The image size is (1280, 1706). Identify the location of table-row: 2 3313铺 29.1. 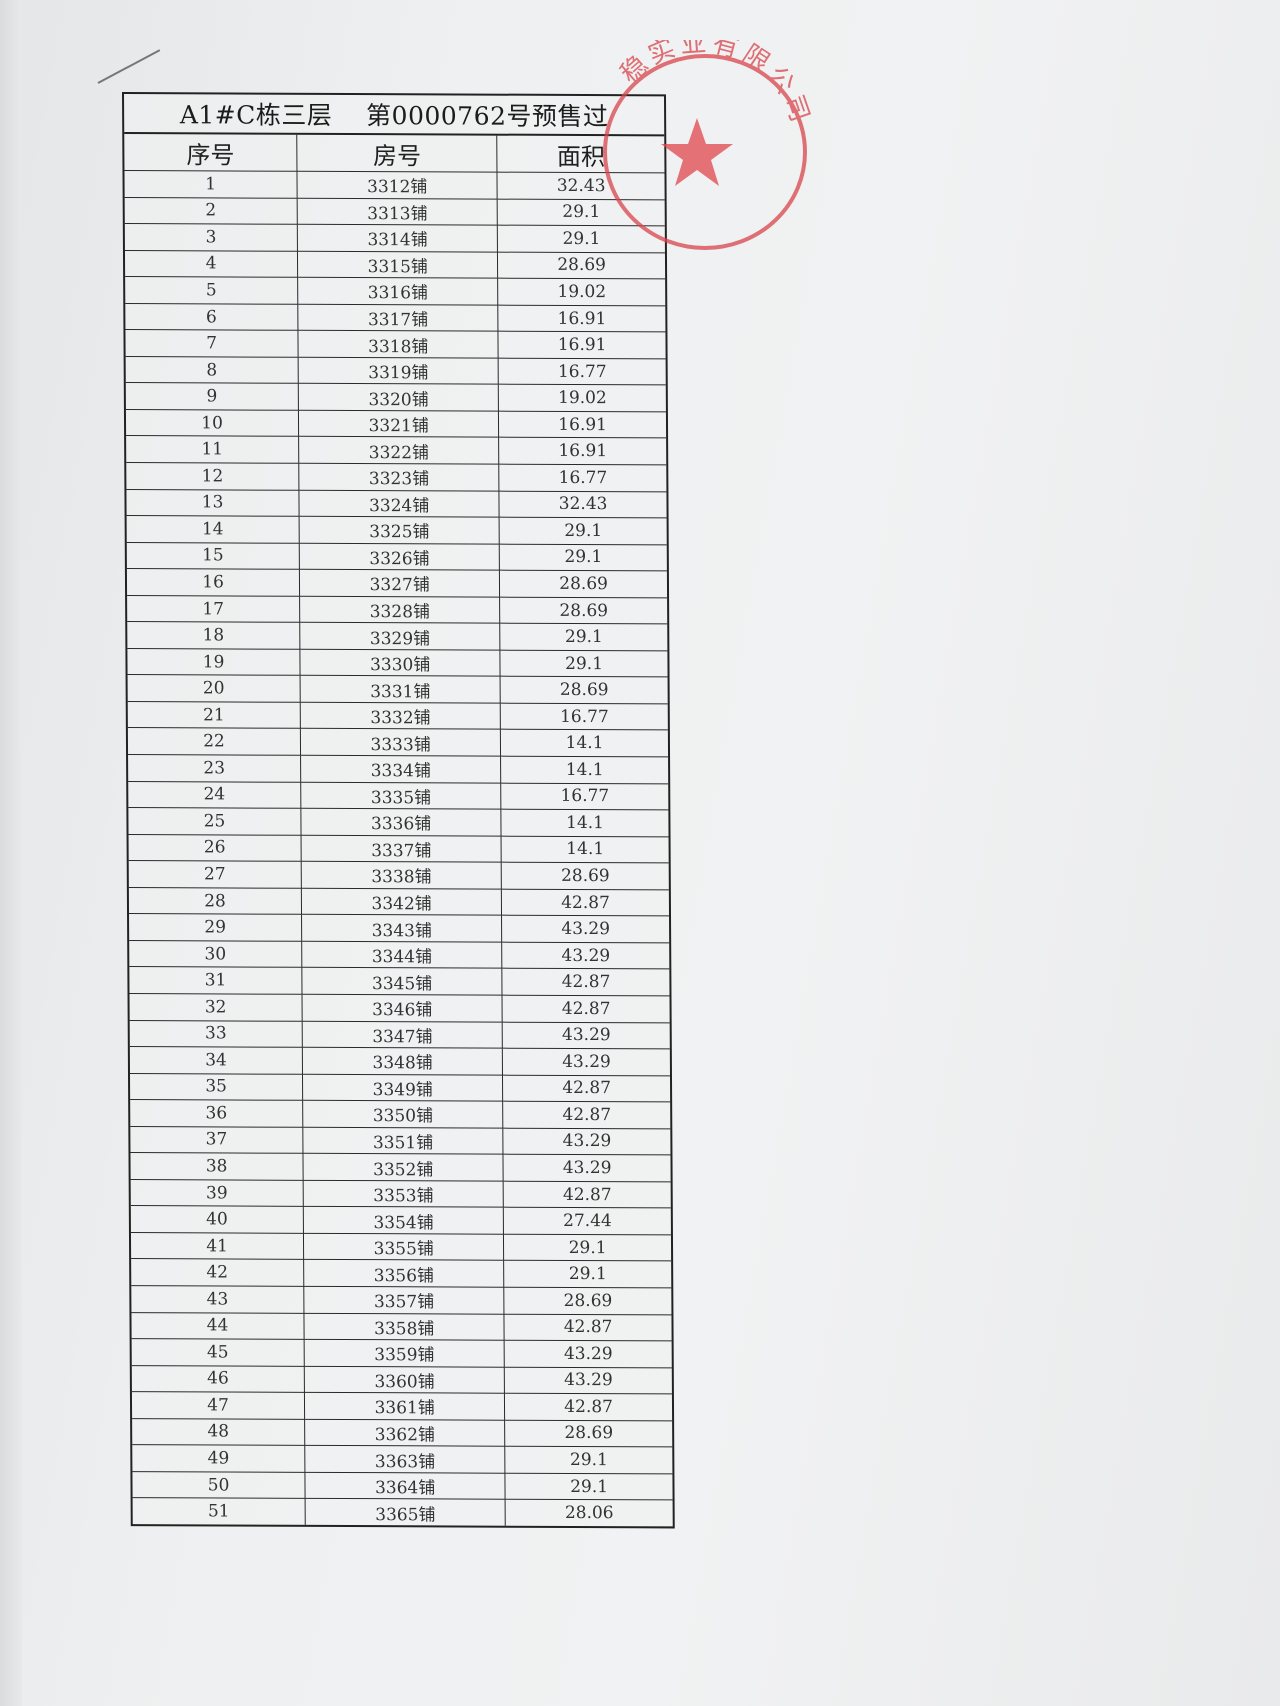
(394, 211).